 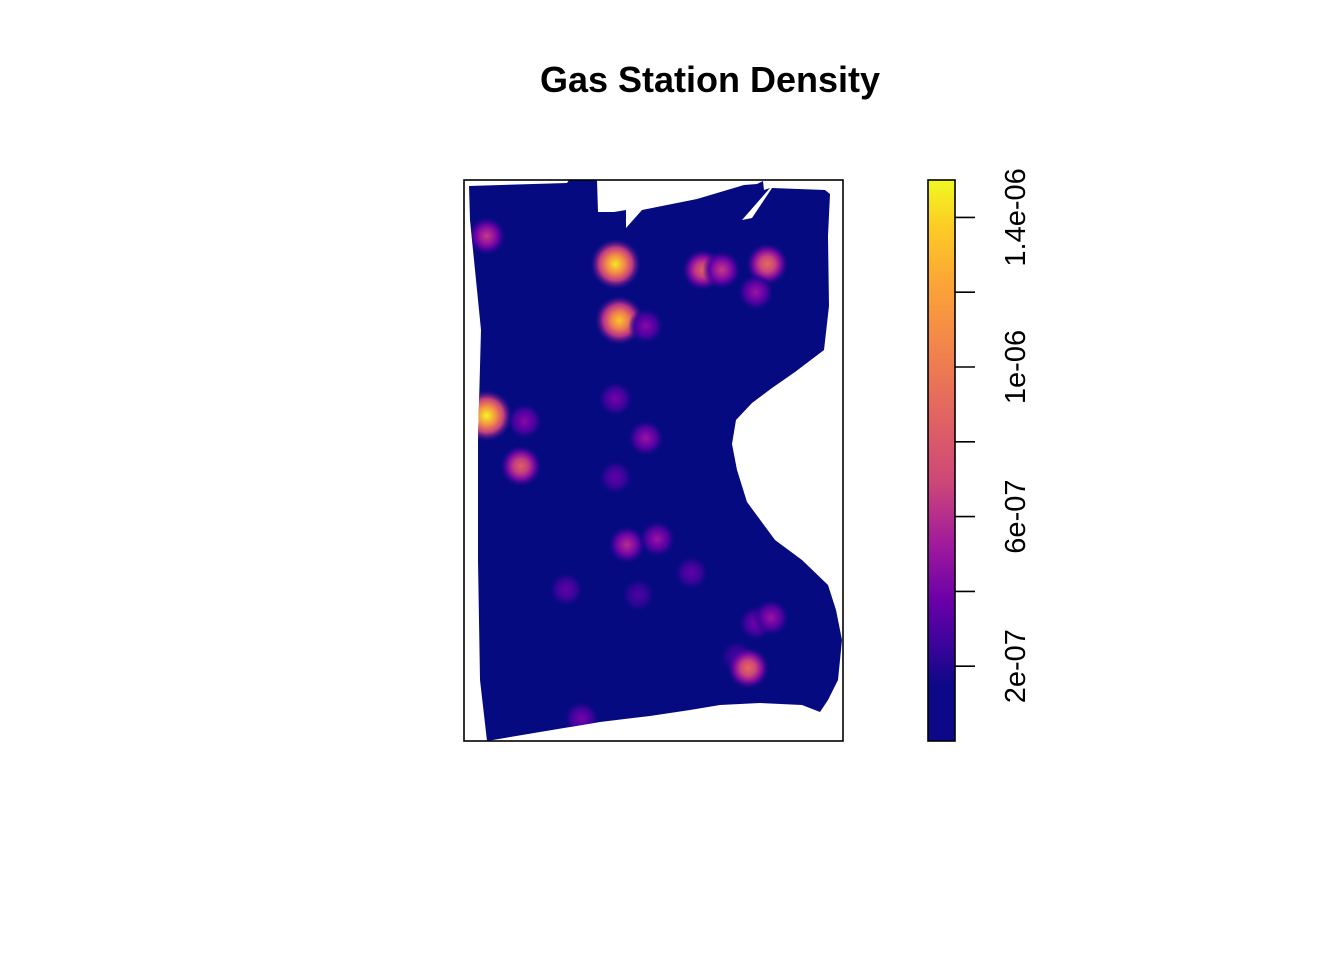 What do you see at coordinates (1016, 367) in the screenshot?
I see `legend-tick-label: 1e-06` at bounding box center [1016, 367].